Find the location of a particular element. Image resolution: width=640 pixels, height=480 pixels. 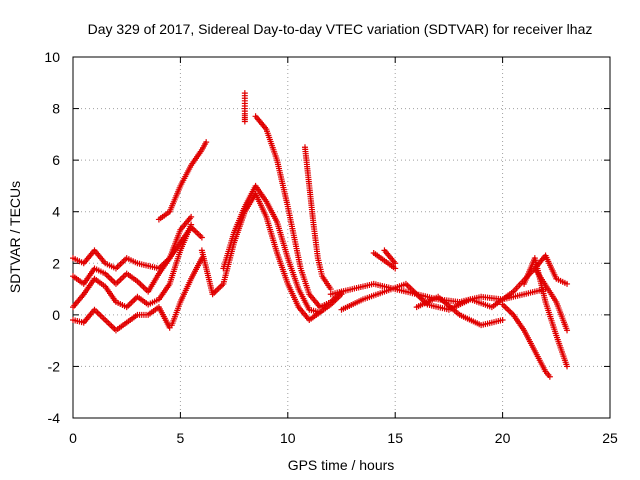

x-tick-labels: 0 5 10 15 20 25 is located at coordinates (343, 438).